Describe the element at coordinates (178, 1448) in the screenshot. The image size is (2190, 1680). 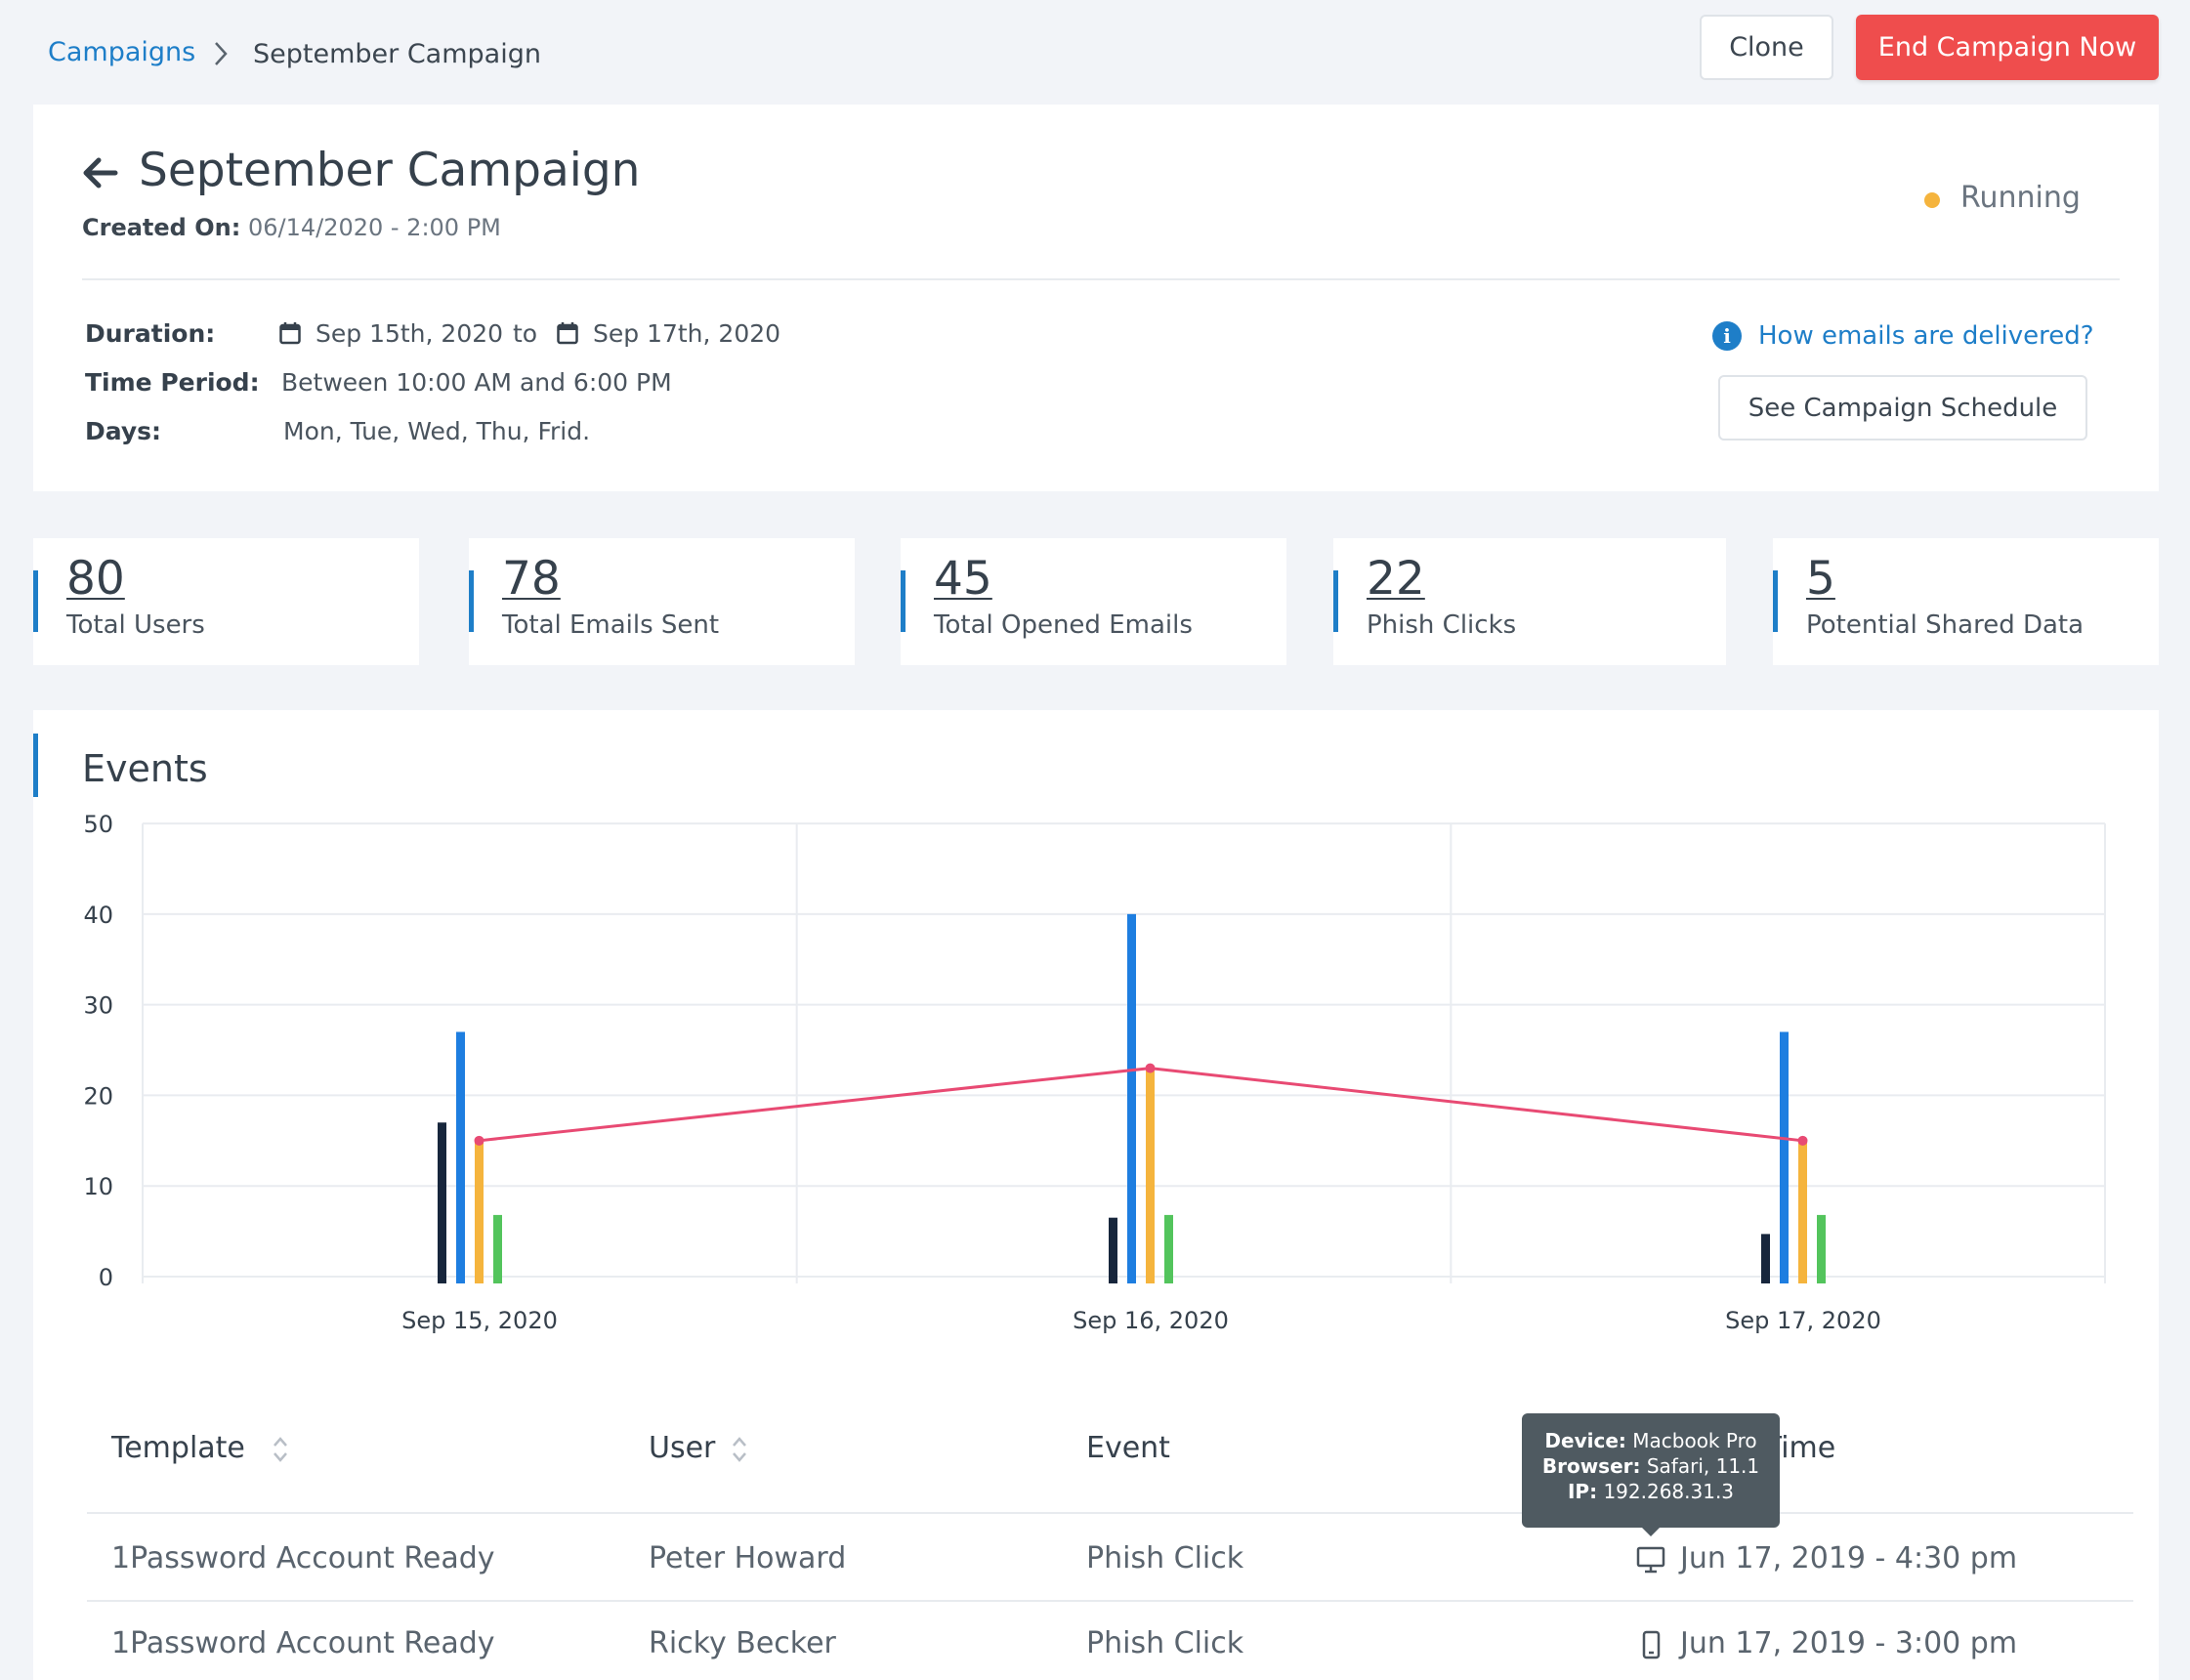
I see `column-header-template: Template` at that location.